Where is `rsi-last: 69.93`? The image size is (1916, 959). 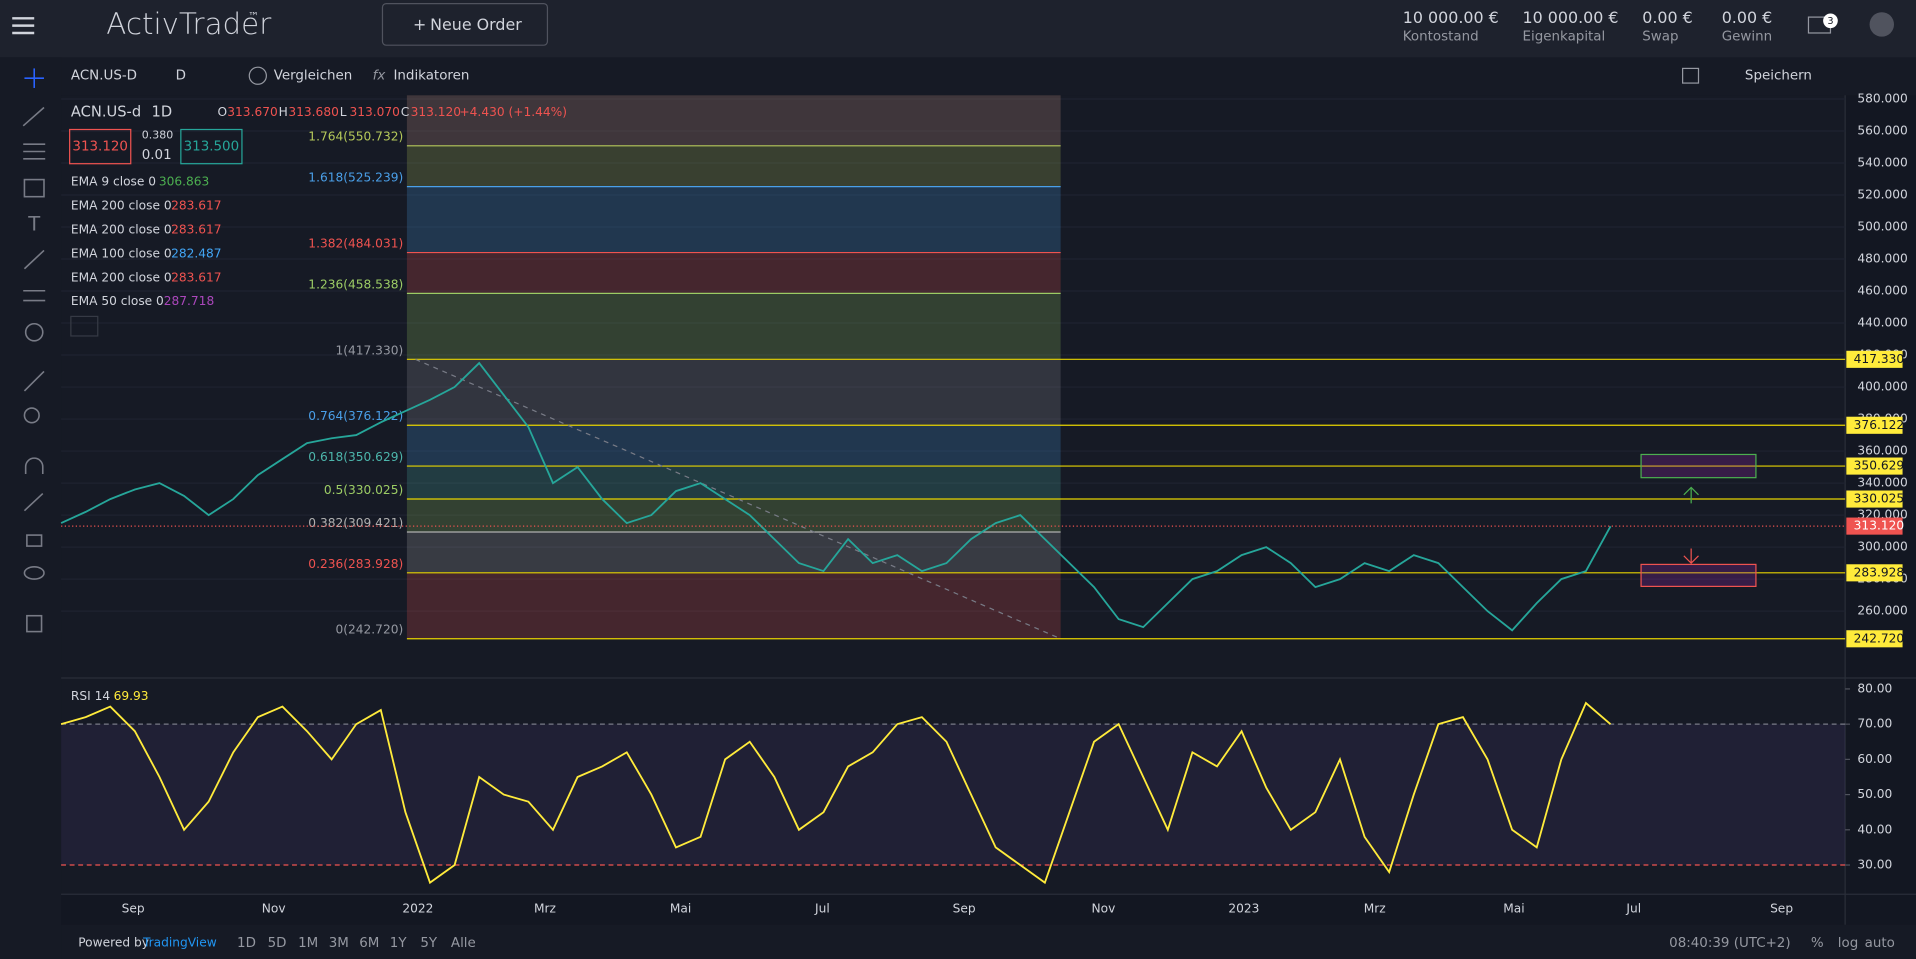 rsi-last: 69.93 is located at coordinates (131, 696).